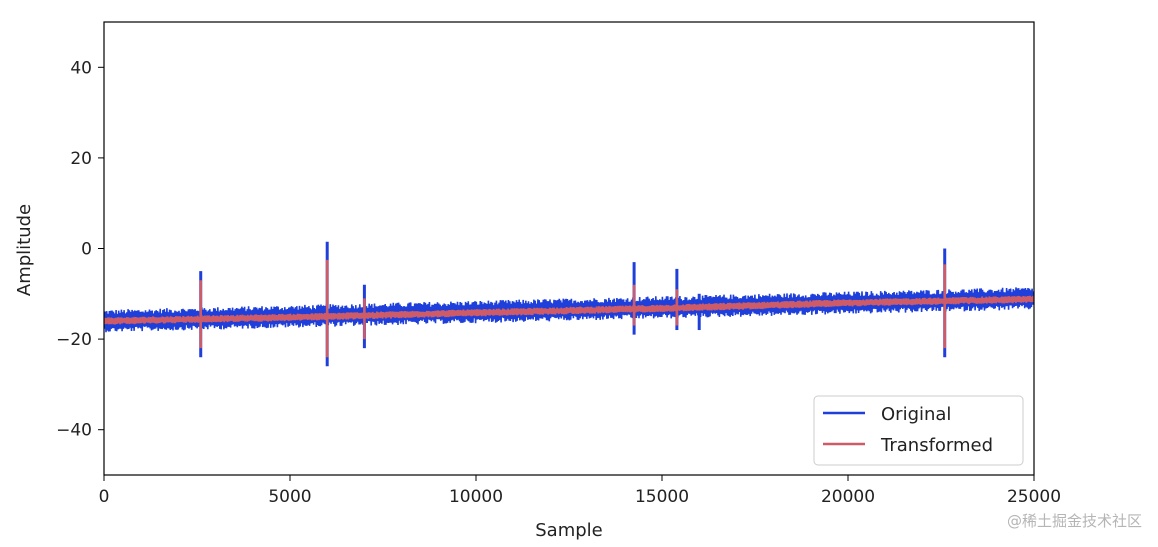 The height and width of the screenshot is (547, 1158). What do you see at coordinates (81, 159) in the screenshot?
I see `y-tick-label: 20` at bounding box center [81, 159].